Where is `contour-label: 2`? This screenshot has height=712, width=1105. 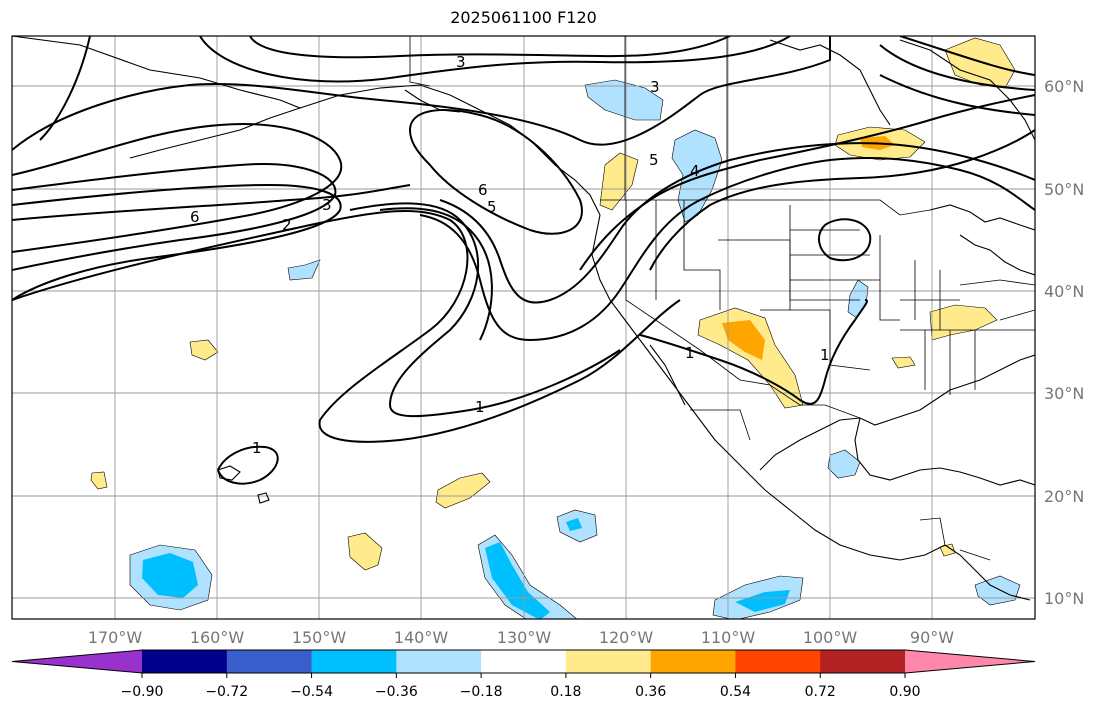
contour-label: 2 is located at coordinates (287, 225).